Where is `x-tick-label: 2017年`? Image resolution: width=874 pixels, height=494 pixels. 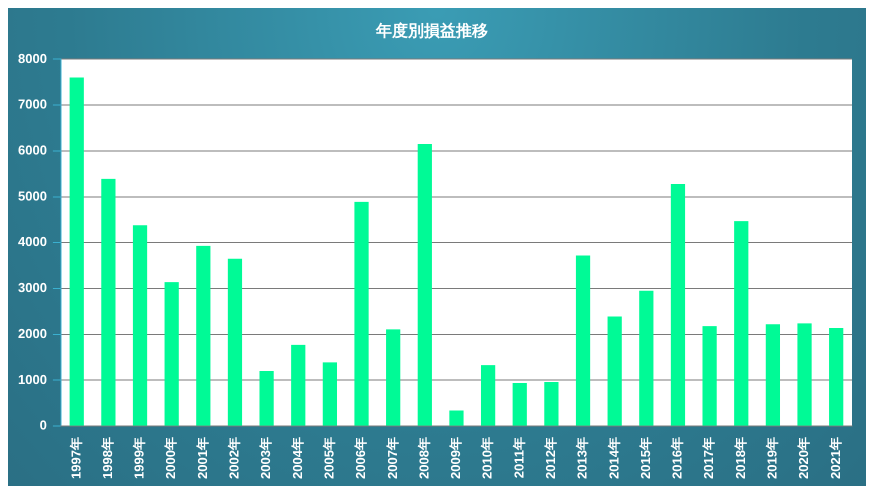 x-tick-label: 2017年 is located at coordinates (708, 458).